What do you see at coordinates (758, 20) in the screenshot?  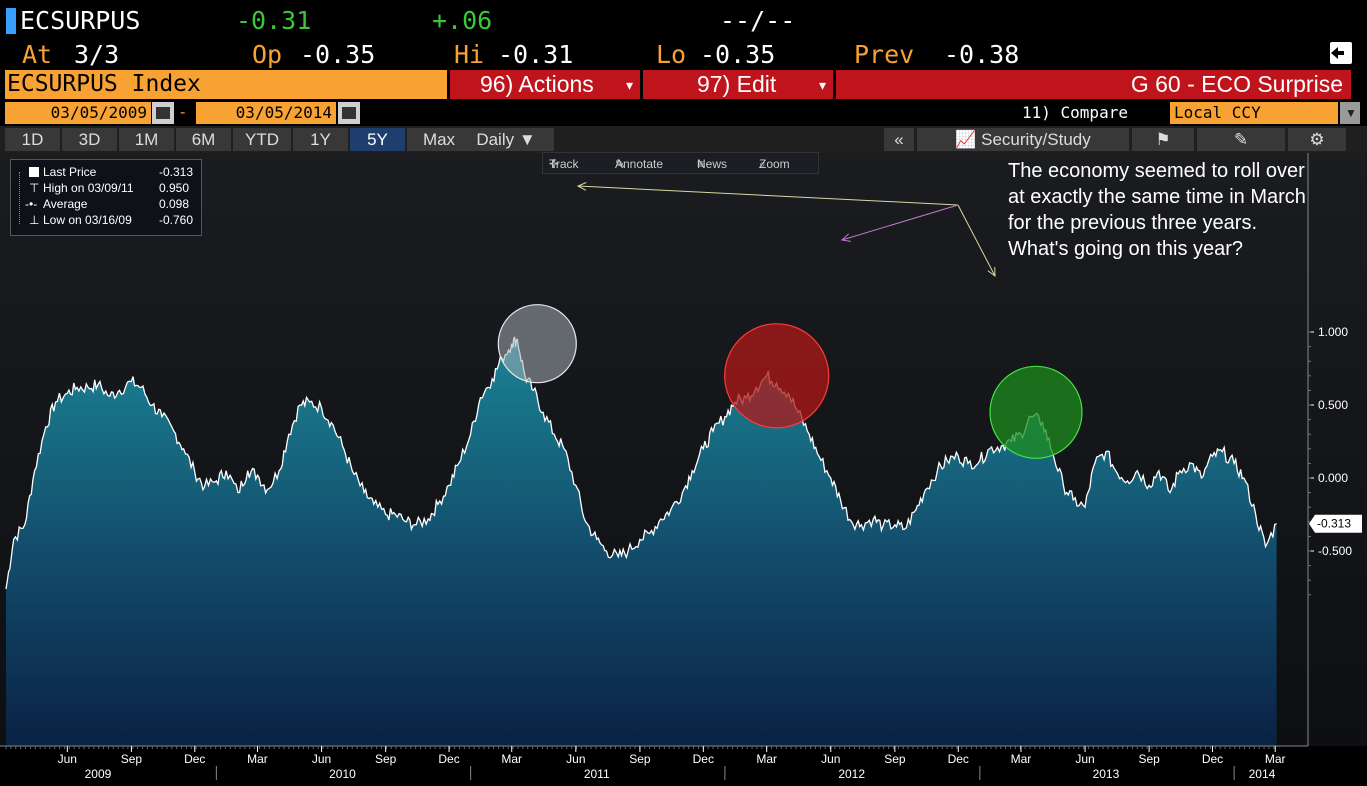 I see `quote-time: --/--` at bounding box center [758, 20].